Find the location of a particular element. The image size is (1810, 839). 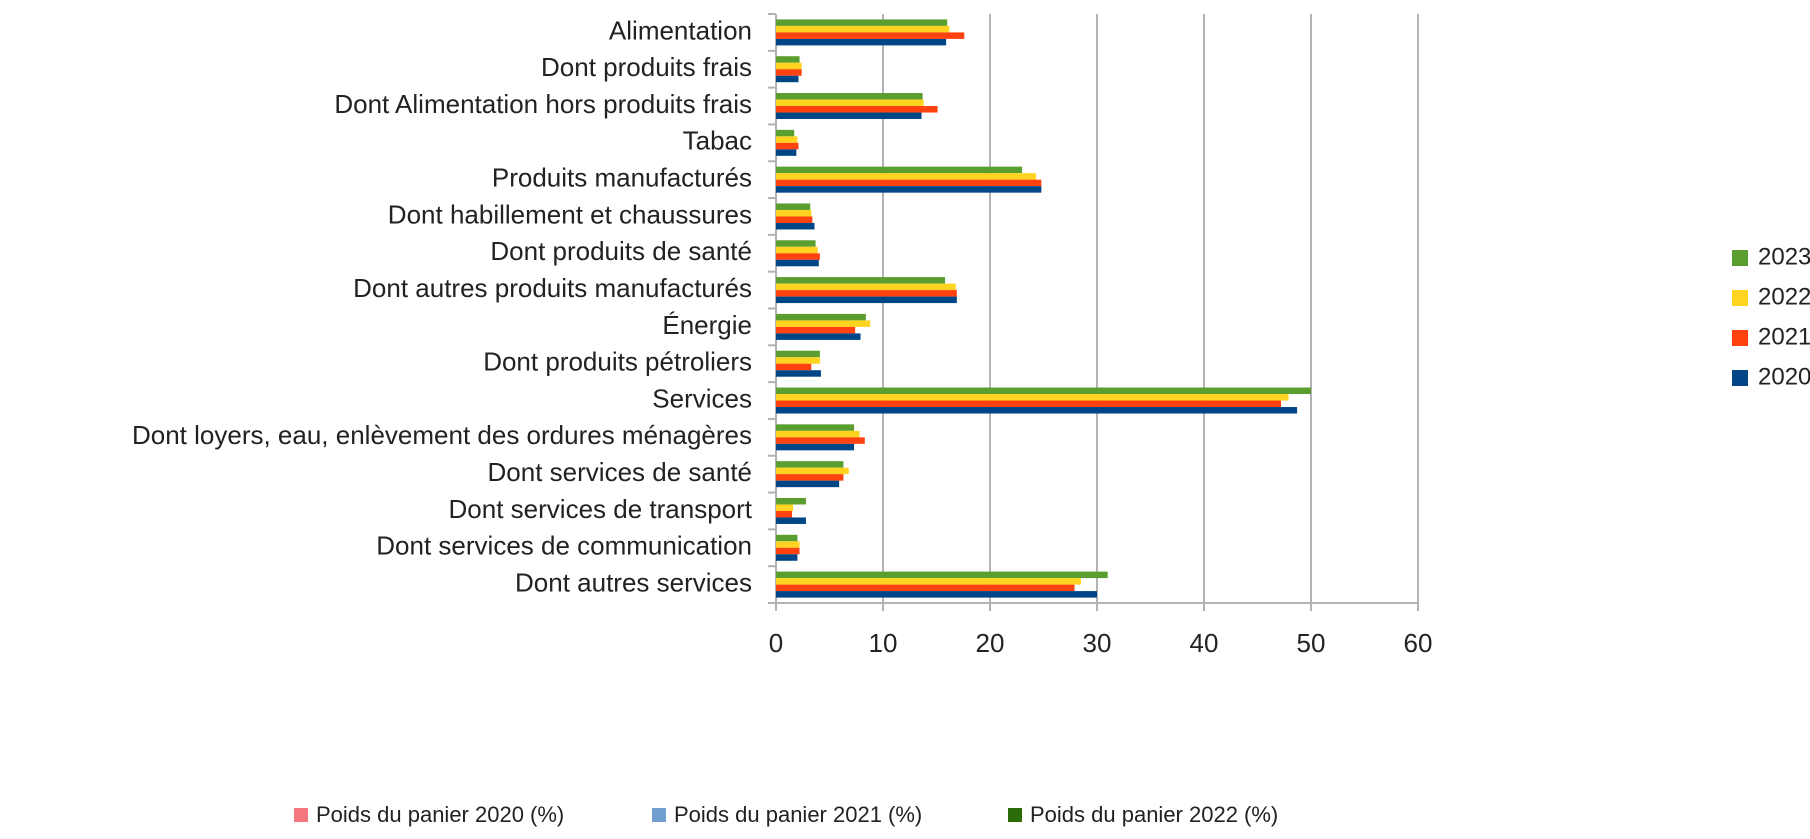

bottom-legend-label: Poids du panier 2020 (%) is located at coordinates (440, 814).